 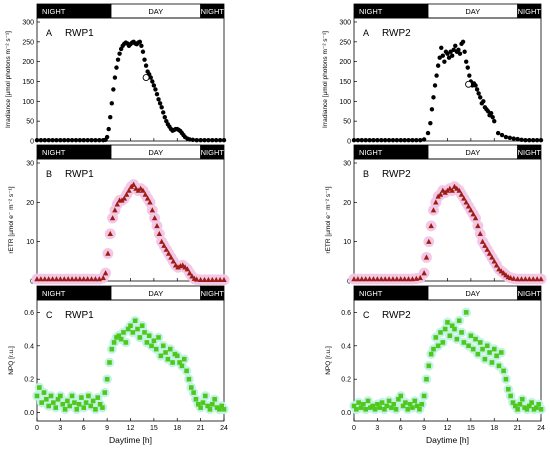 What do you see at coordinates (79, 174) in the screenshot?
I see `panel-title: RWP1` at bounding box center [79, 174].